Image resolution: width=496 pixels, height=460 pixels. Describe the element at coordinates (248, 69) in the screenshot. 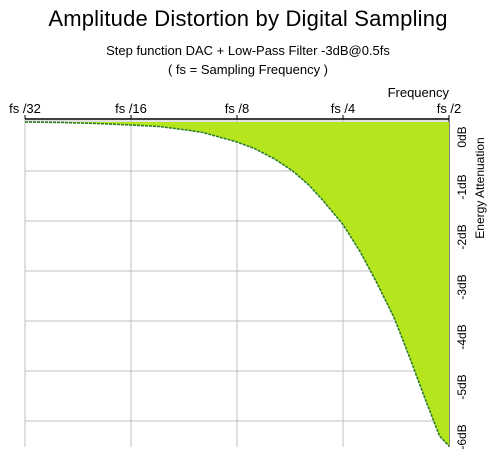

I see `chart-subtitle-line2: ( fs = Sampling Frequency )` at that location.